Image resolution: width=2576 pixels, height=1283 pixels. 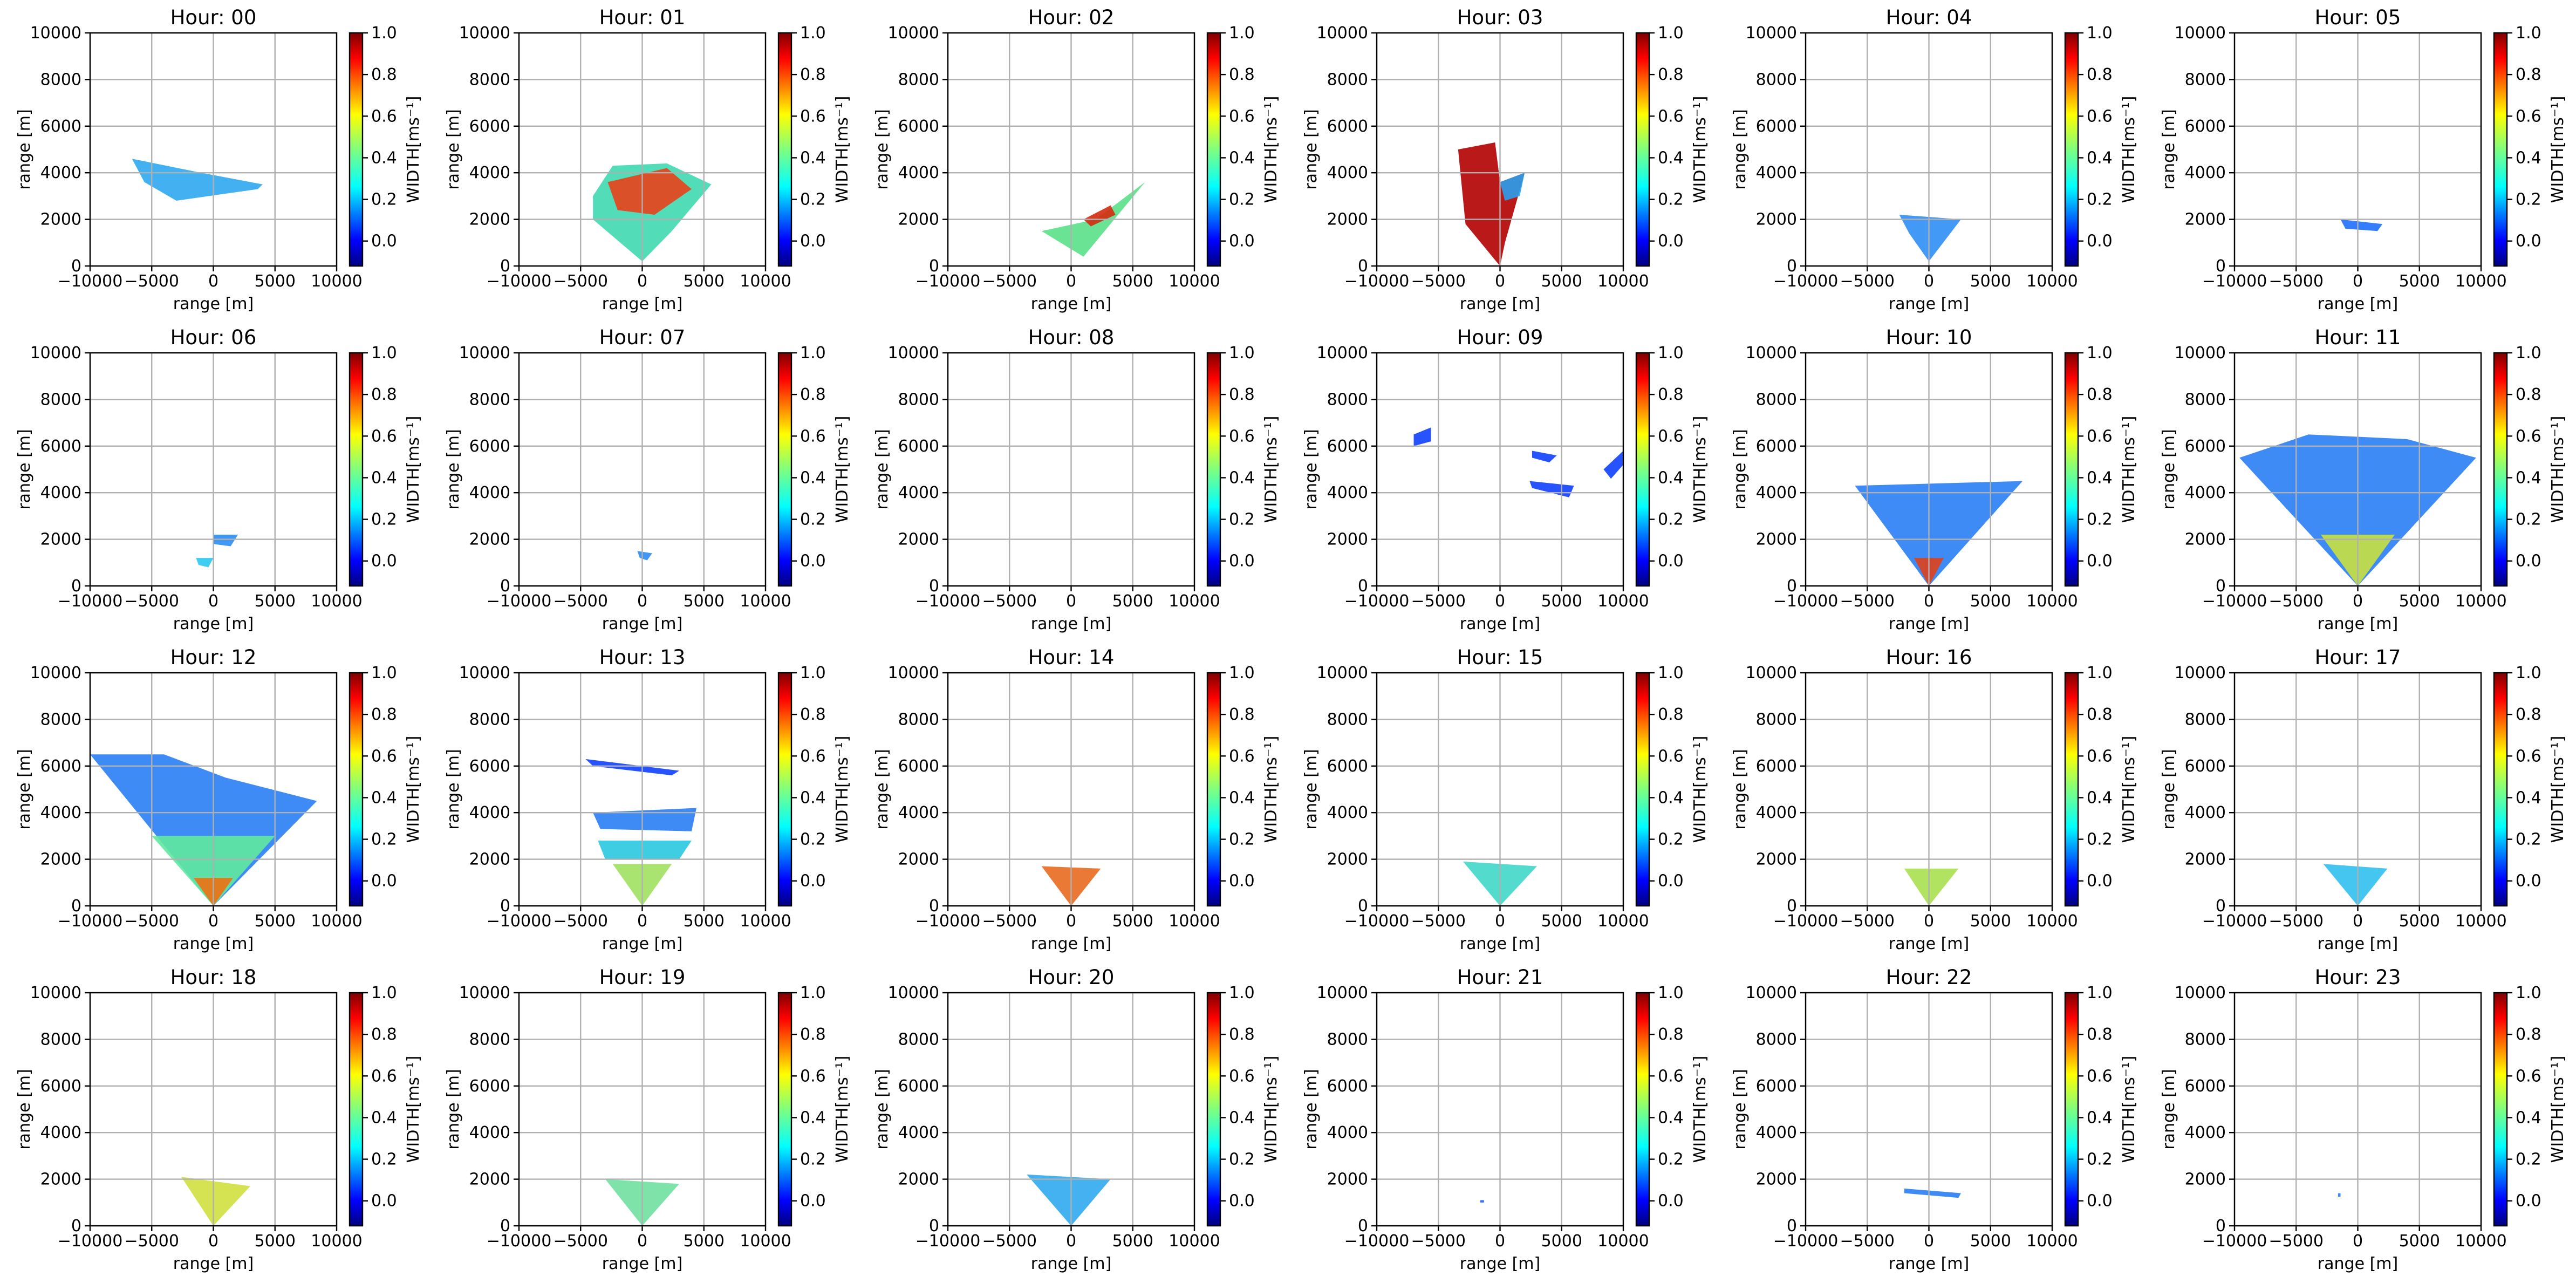 What do you see at coordinates (2358, 17) in the screenshot?
I see `subplot-title: Hour: 05` at bounding box center [2358, 17].